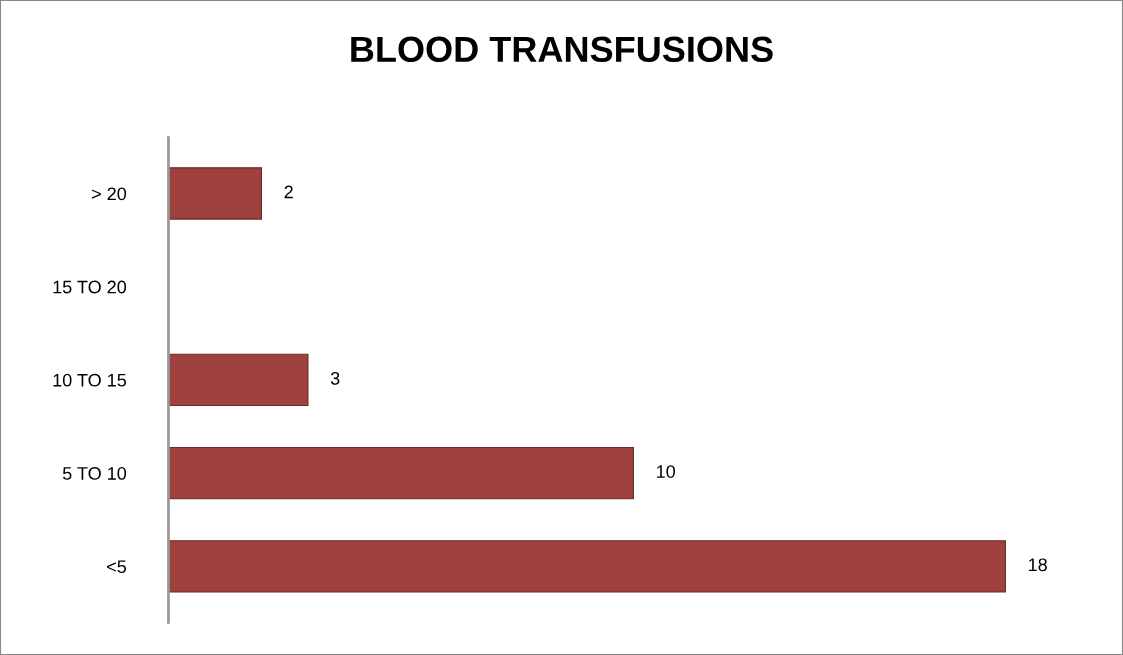 This screenshot has width=1123, height=655. Describe the element at coordinates (117, 567) in the screenshot. I see `y-tick-label: <5` at that location.